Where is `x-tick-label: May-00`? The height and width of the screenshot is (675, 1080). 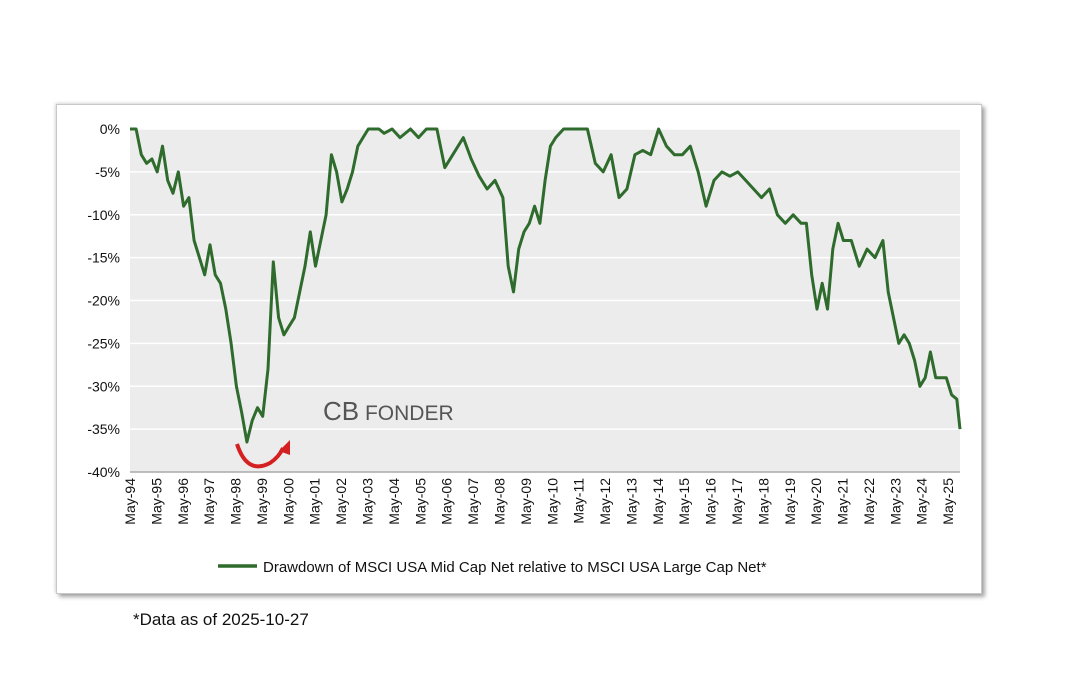 x-tick-label: May-00 is located at coordinates (288, 501).